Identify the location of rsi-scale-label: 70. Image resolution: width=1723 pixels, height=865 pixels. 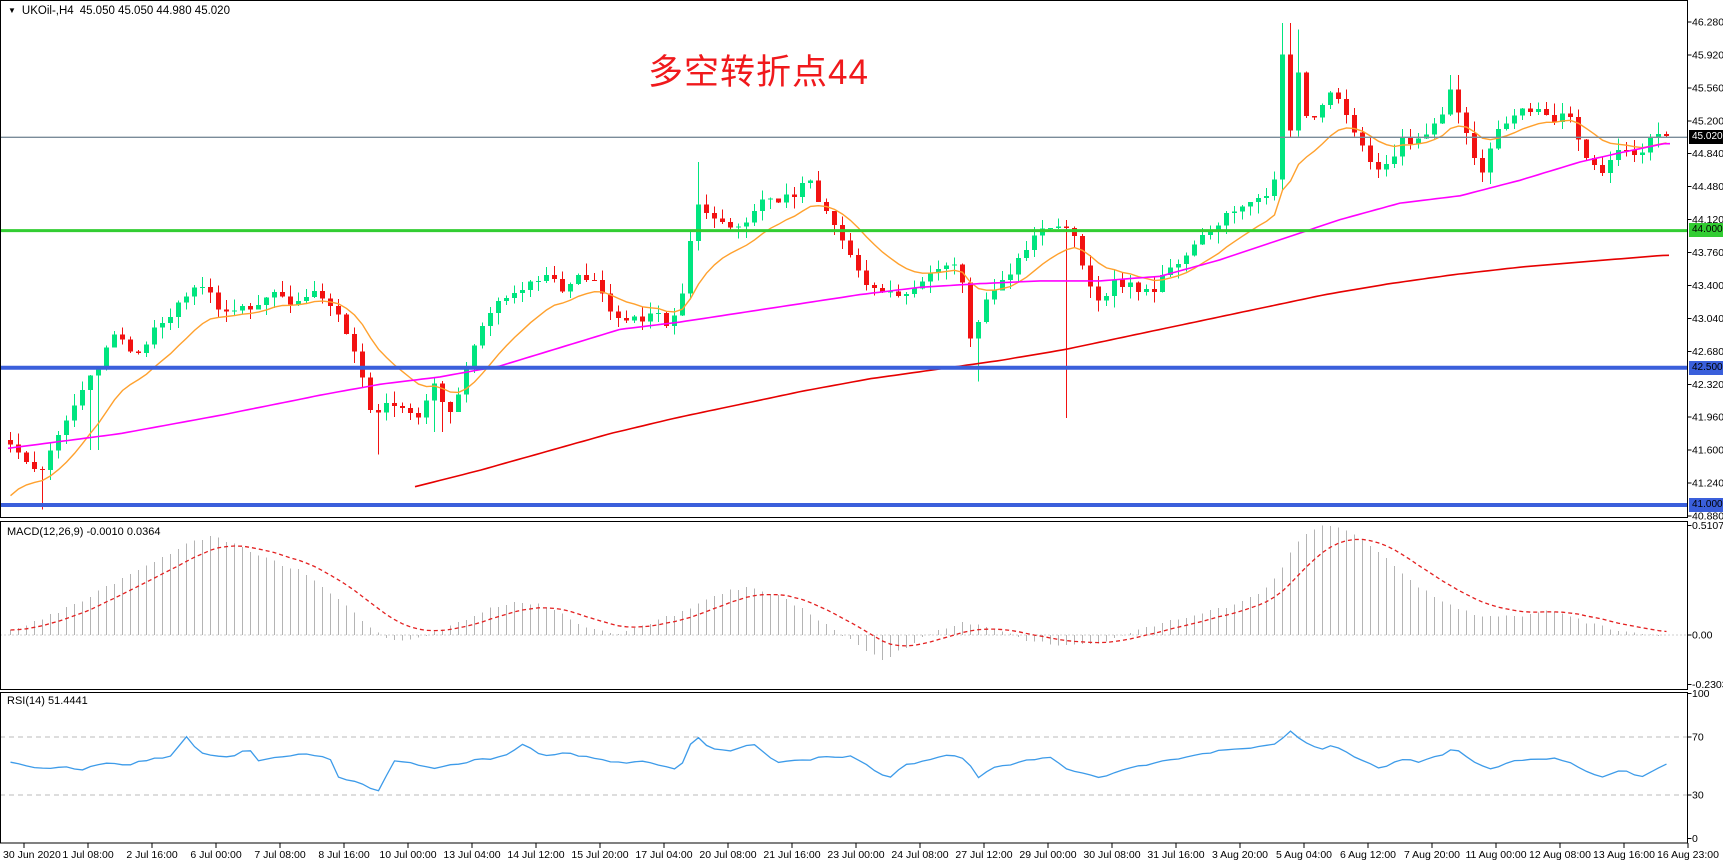
(1698, 738).